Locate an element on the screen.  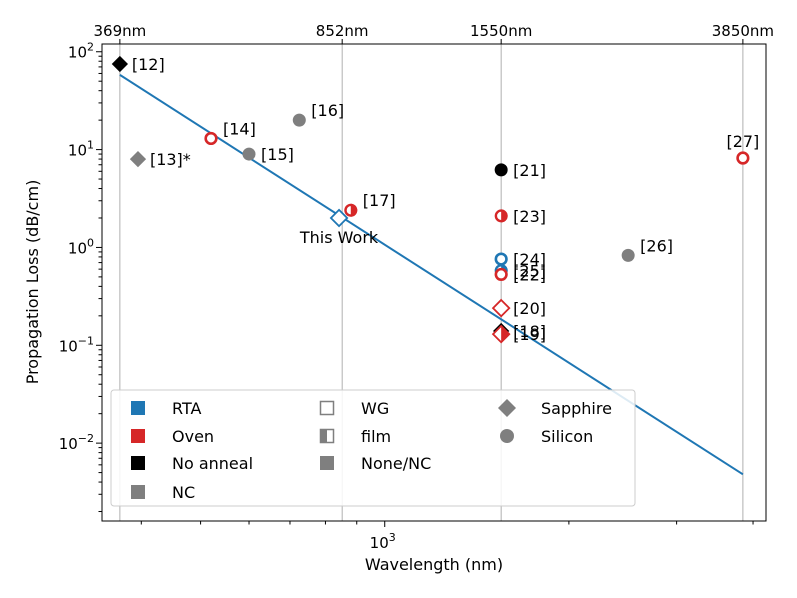
y-tick-label: 10⁰ is located at coordinates (81, 246).